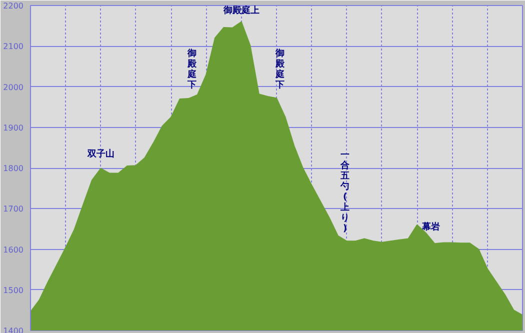 This screenshot has width=525, height=333. Describe the element at coordinates (13, 47) in the screenshot. I see `y-tick-label: 2100` at that location.